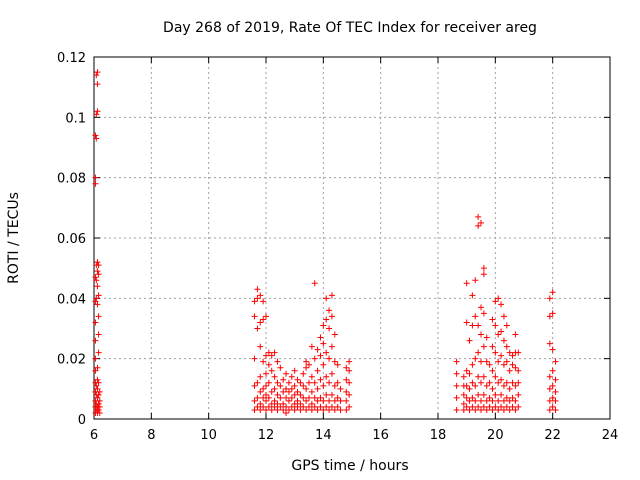 This screenshot has height=480, width=640. I want to click on y-tick-labels: 0 0.02 0.04 0.06 0.08 0.1 0.12, so click(71, 239).